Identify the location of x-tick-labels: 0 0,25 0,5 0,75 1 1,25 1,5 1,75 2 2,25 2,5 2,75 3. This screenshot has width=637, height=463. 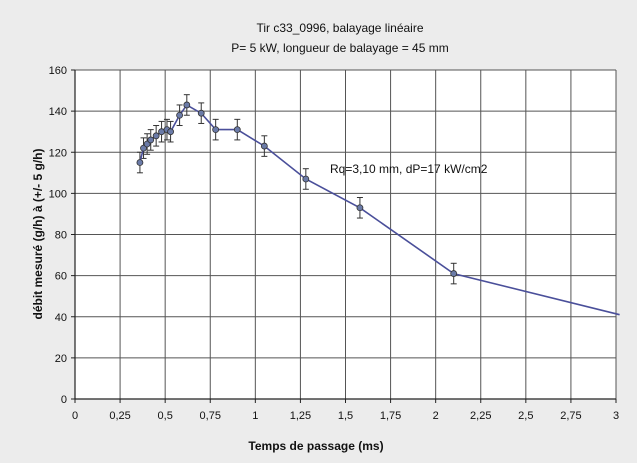
(345, 416).